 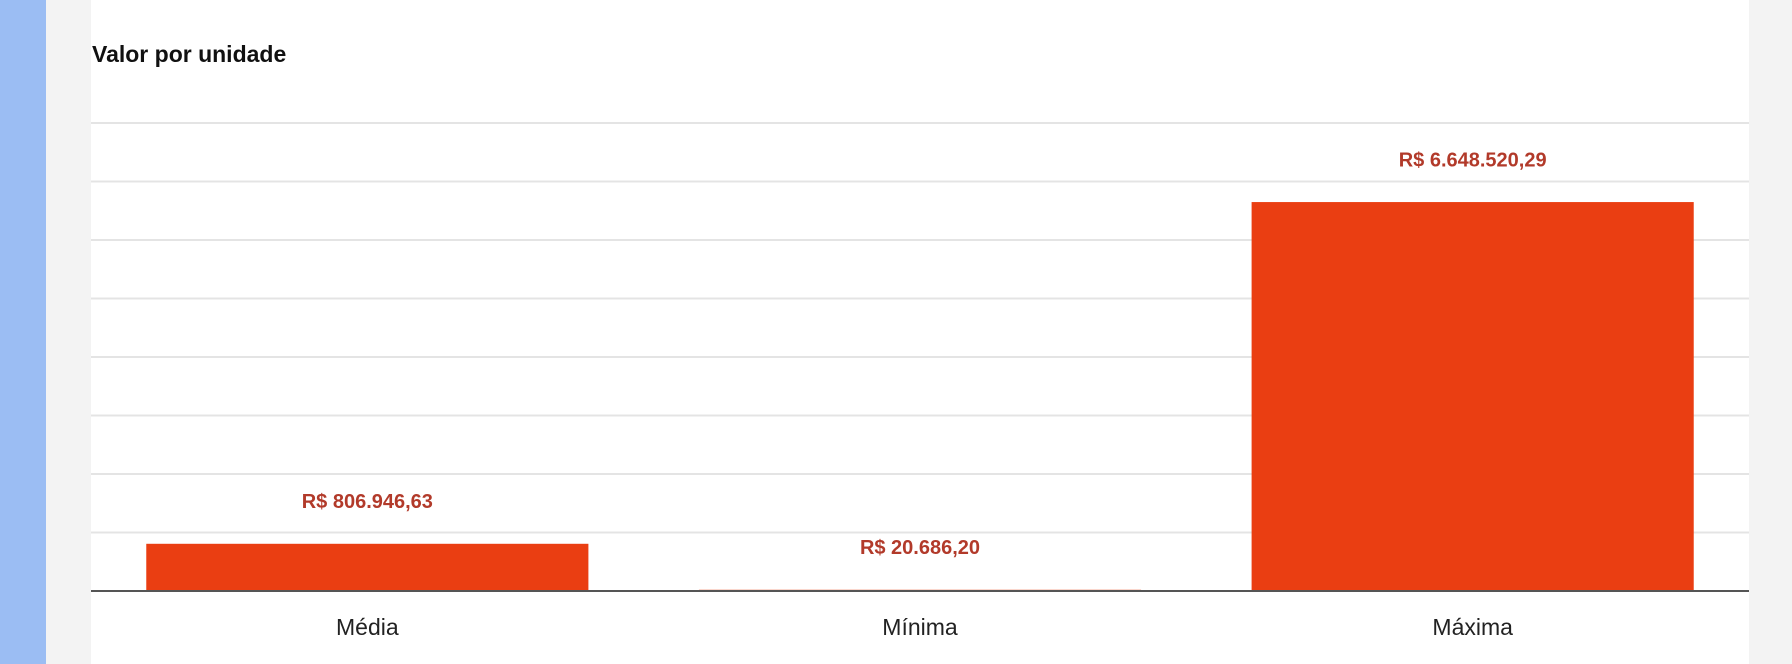 What do you see at coordinates (920, 548) in the screenshot?
I see `value-label: R$ 20.686,20` at bounding box center [920, 548].